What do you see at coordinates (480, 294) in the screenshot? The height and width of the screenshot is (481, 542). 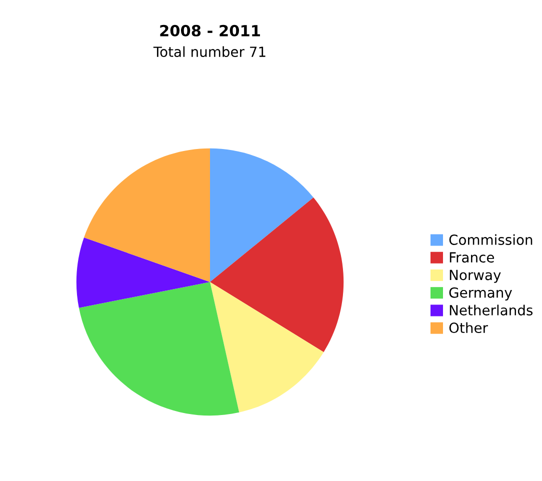 I see `legend-label: Germany` at bounding box center [480, 294].